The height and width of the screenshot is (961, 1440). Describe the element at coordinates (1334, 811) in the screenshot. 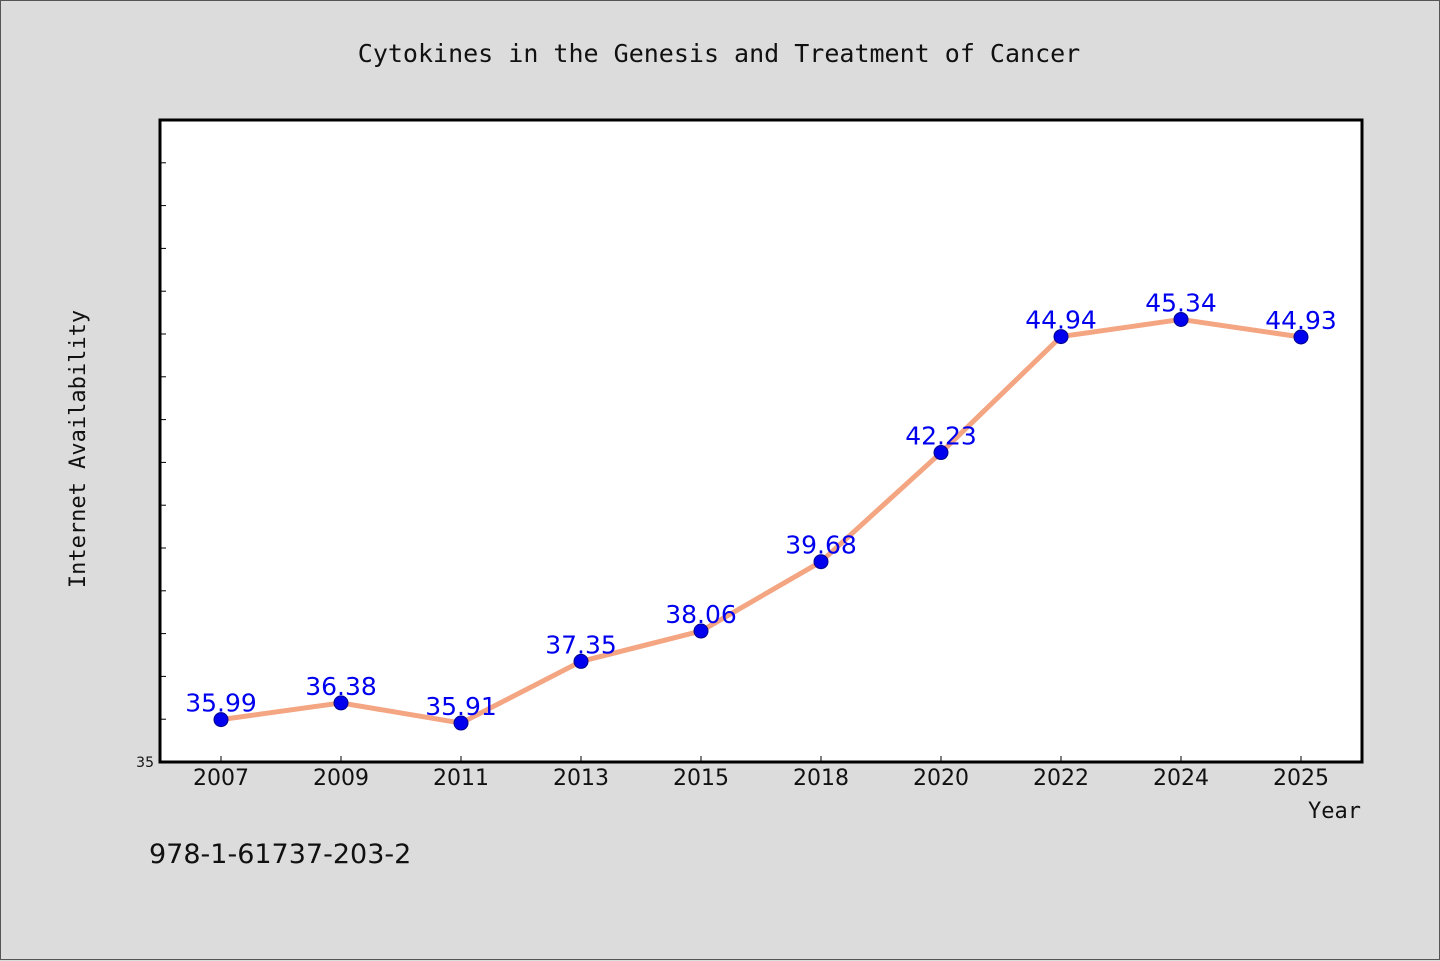

I see `x-axis-title: Year` at that location.